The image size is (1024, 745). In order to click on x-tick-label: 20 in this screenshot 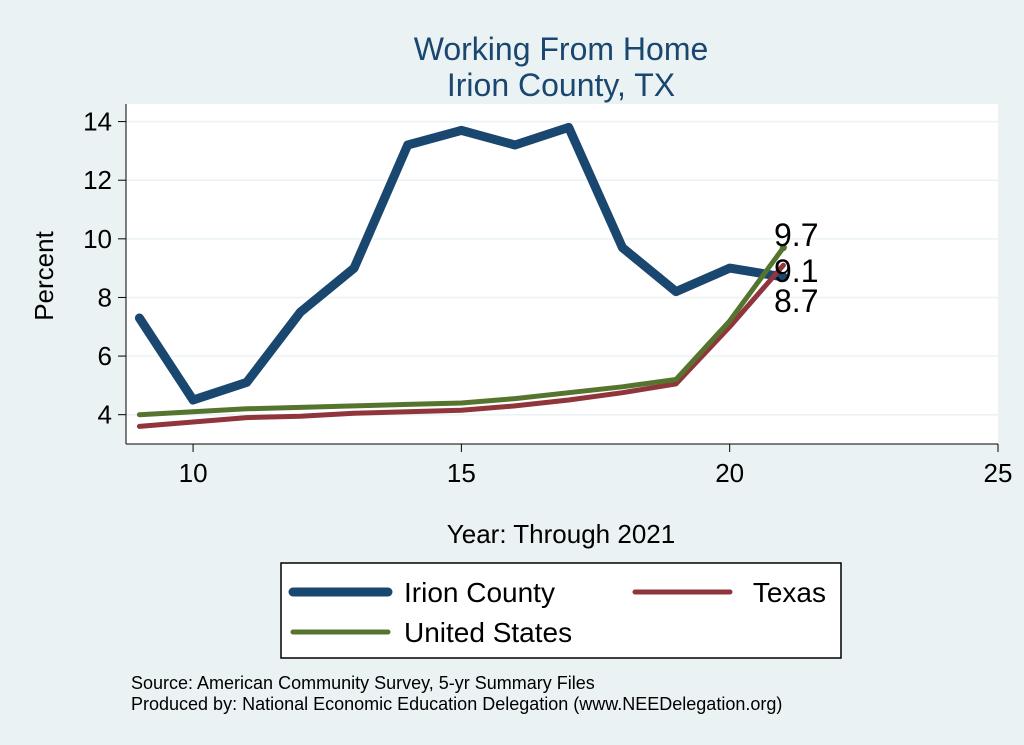, I will do `click(729, 473)`.